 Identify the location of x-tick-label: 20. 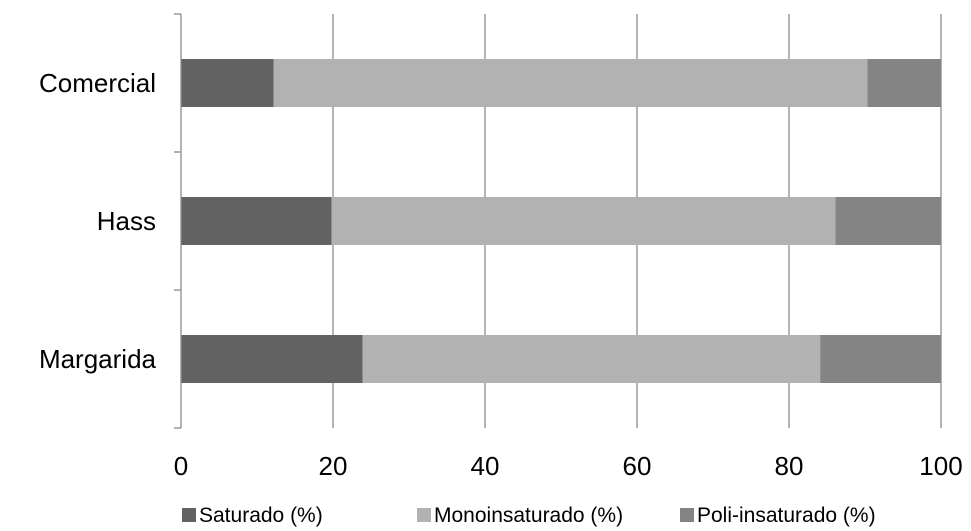
(333, 466).